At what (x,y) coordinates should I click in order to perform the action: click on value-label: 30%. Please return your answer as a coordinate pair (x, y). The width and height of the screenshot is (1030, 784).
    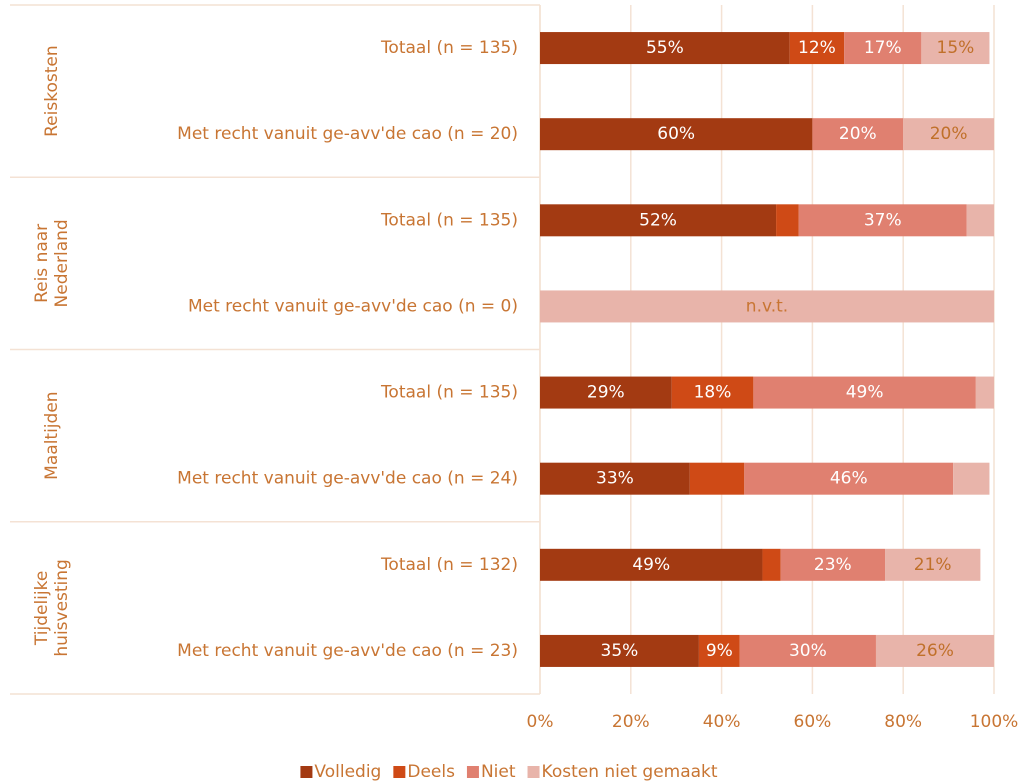
    Looking at the image, I should click on (808, 651).